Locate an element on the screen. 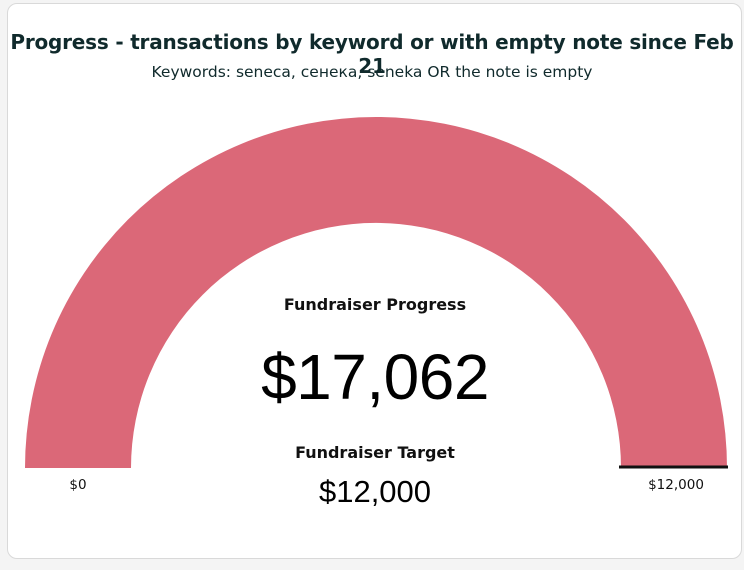 The width and height of the screenshot is (744, 570). target-value: $12,000 is located at coordinates (375, 491).